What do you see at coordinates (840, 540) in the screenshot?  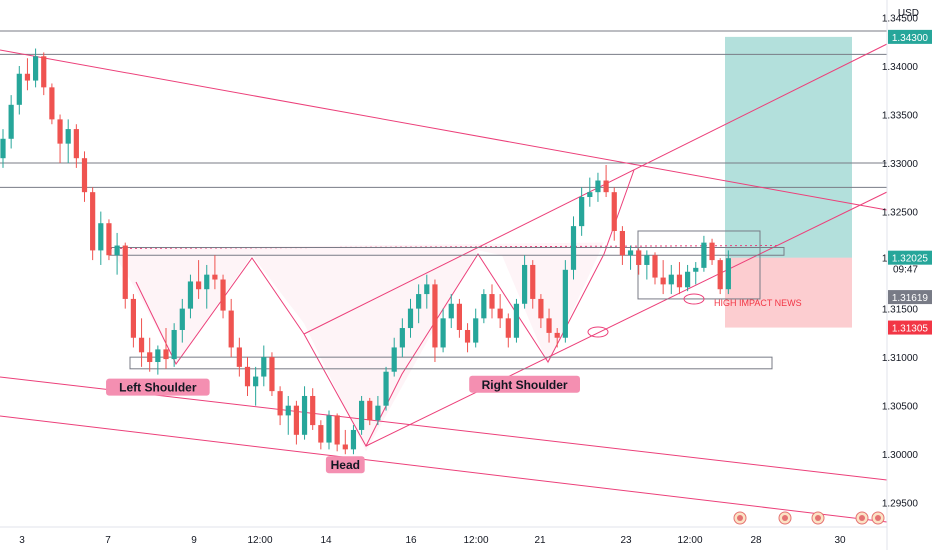 I see `time-tick-label: 30` at bounding box center [840, 540].